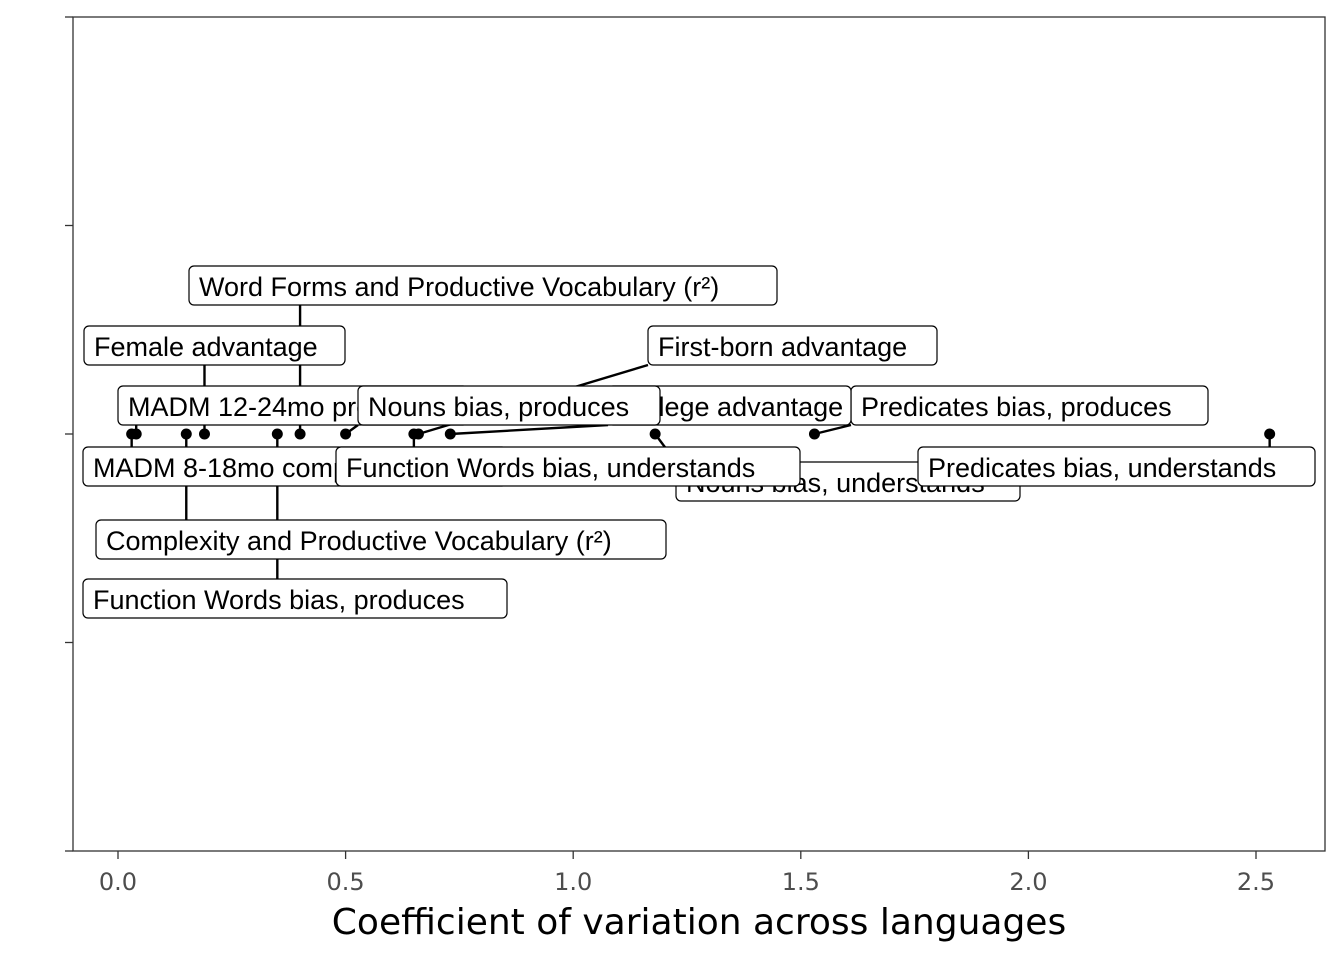  Describe the element at coordinates (498, 407) in the screenshot. I see `label-text: Nouns bias, produces` at that location.